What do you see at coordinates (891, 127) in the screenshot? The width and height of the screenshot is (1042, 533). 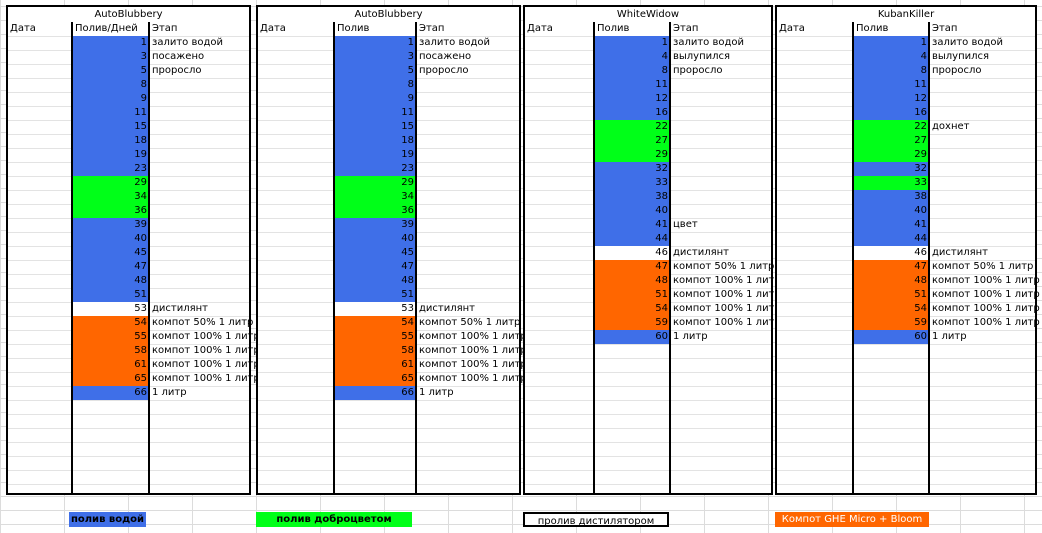 I see `watering-day-cell: 22` at bounding box center [891, 127].